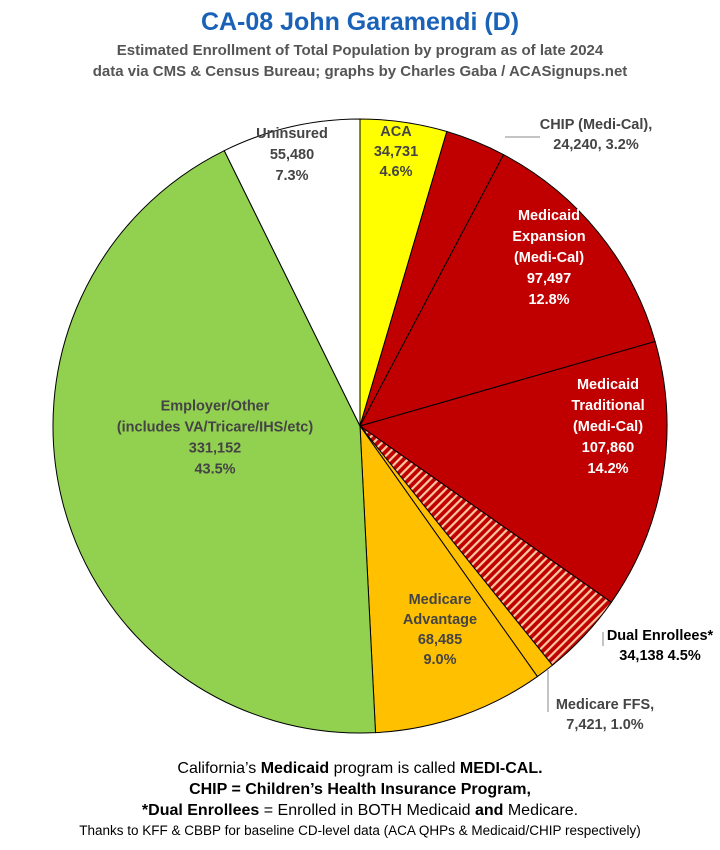 The height and width of the screenshot is (850, 720). What do you see at coordinates (440, 630) in the screenshot?
I see `slice-label-6: Medicare Advantage 68,485 9.0%` at bounding box center [440, 630].